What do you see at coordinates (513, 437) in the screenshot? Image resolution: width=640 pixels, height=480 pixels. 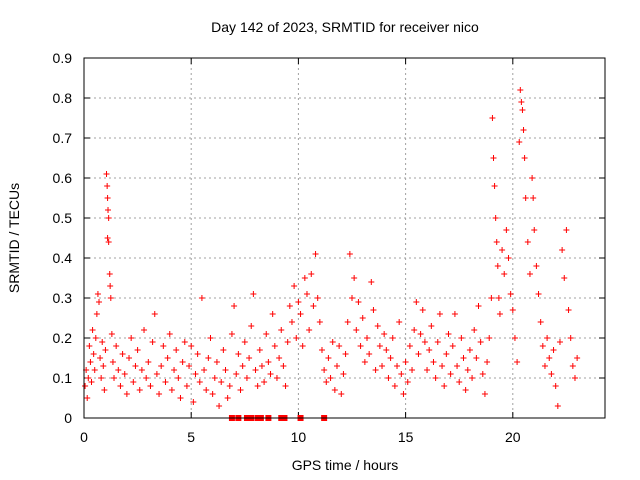 I see `x-tick-label: 20` at bounding box center [513, 437].